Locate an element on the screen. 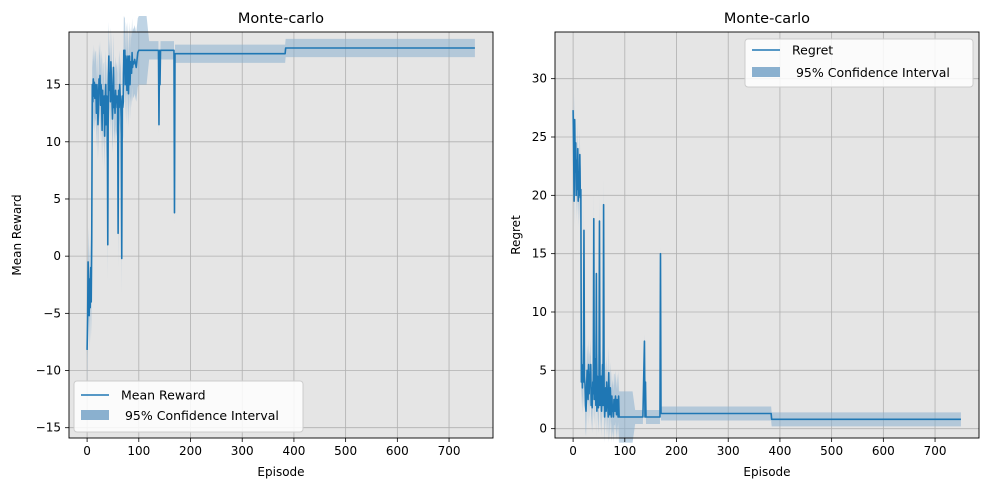 Image resolution: width=989 pixels, height=494 pixels. y-axis-label: Regret is located at coordinates (516, 235).